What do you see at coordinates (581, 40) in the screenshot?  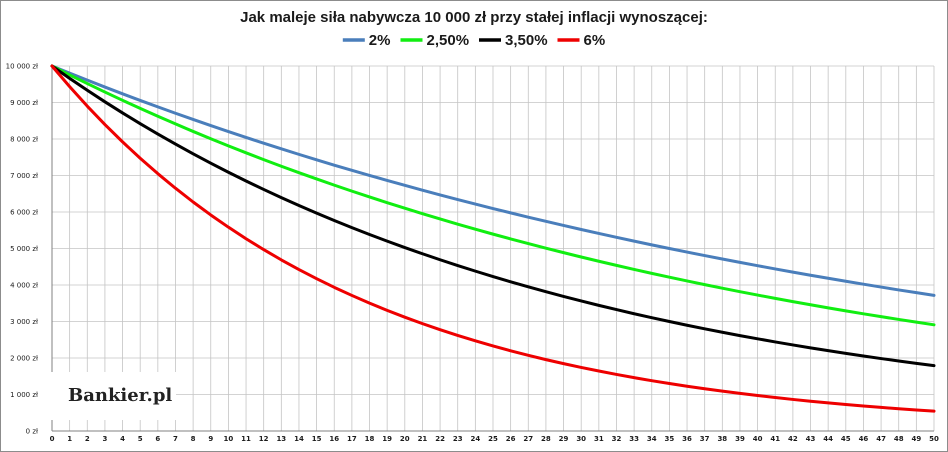 I see `legend-item: 6%` at bounding box center [581, 40].